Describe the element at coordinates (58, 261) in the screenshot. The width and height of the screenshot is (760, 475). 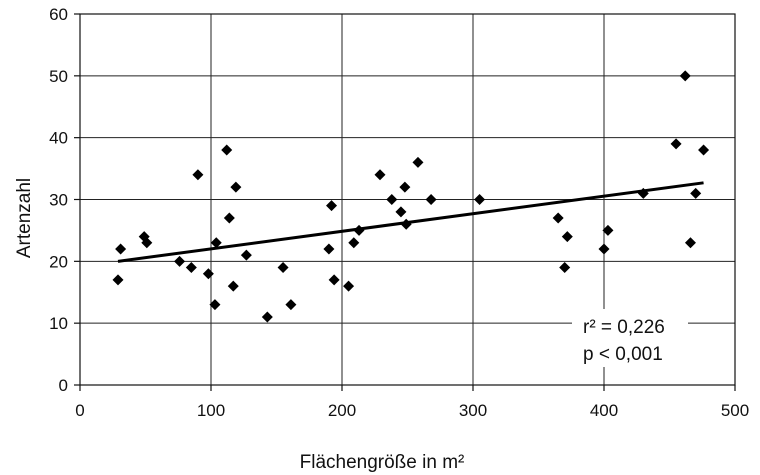
I see `y-tick-label: 20` at that location.